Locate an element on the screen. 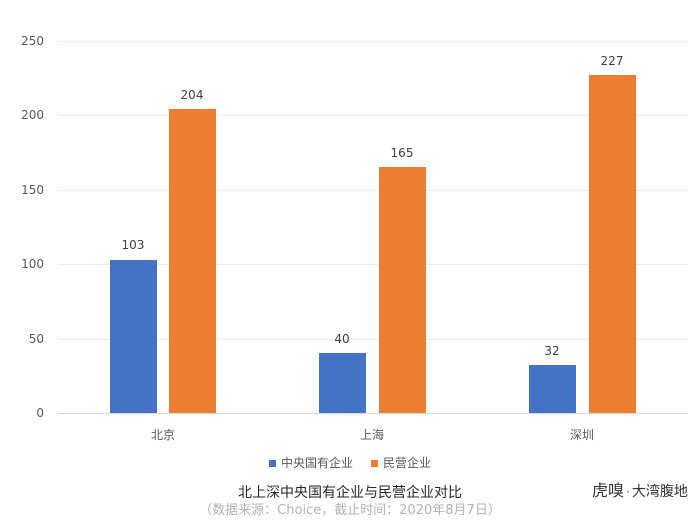 The height and width of the screenshot is (524, 700). ytick-0: 0 is located at coordinates (40, 413).